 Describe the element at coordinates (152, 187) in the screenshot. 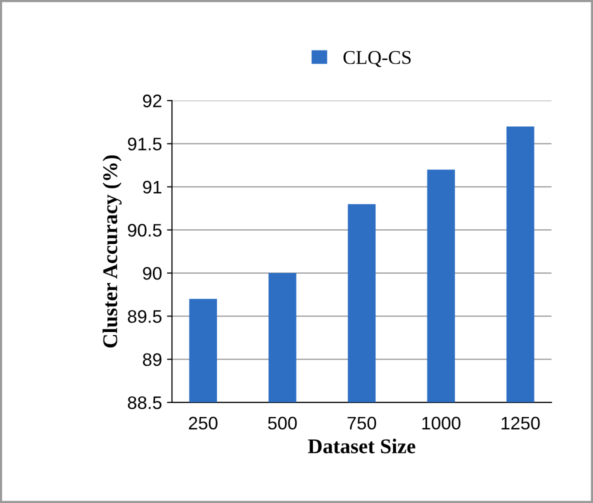

I see `y-tick-label: 91` at that location.